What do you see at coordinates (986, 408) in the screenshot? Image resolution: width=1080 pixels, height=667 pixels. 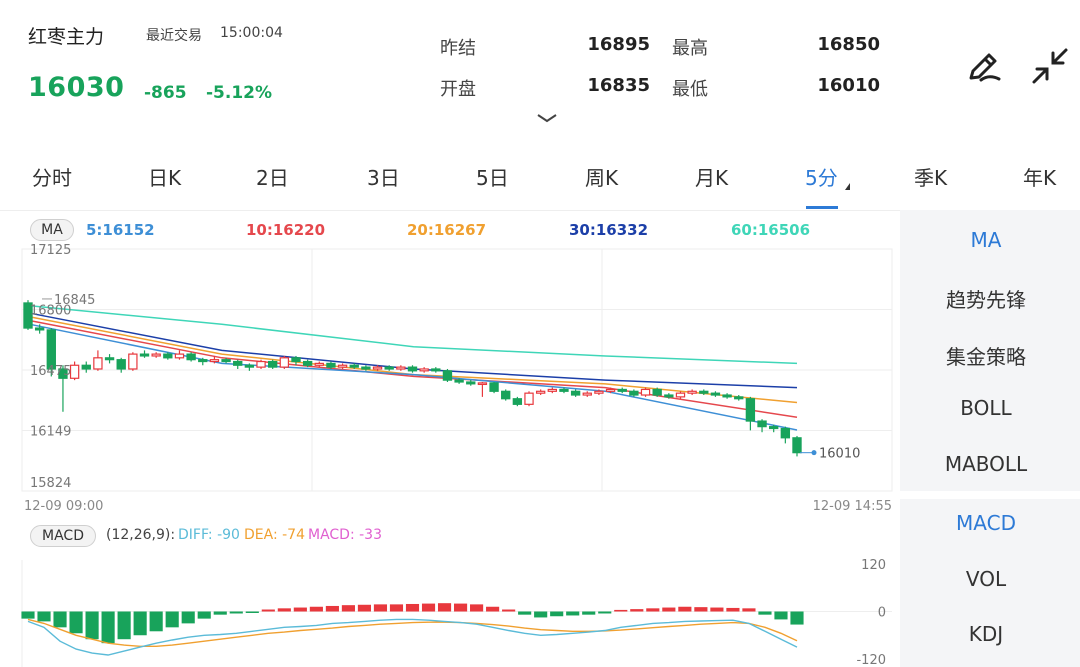 I see `indicator-boll: BOLL` at bounding box center [986, 408].